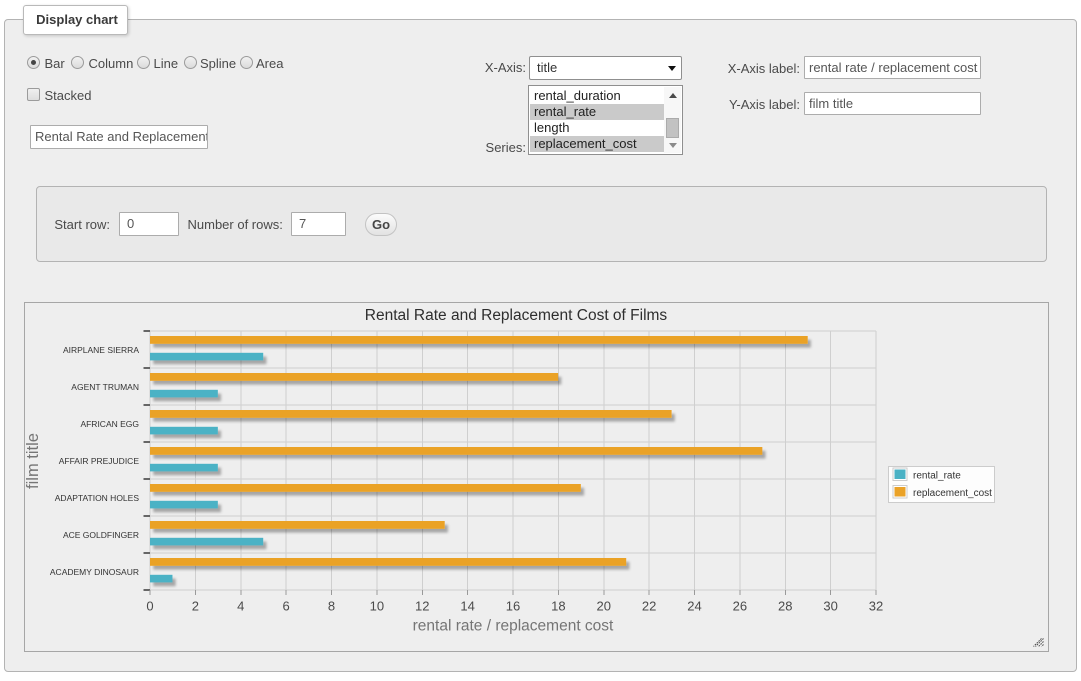 The image size is (1081, 681). Describe the element at coordinates (99, 461) in the screenshot. I see `svg-text: AFFAIR PREJUDICE` at that location.